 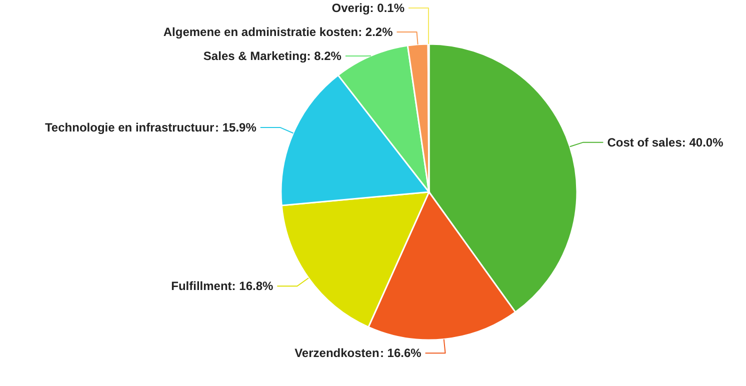 What do you see at coordinates (201, 286) in the screenshot?
I see `slice-label: Fulfillment` at bounding box center [201, 286].